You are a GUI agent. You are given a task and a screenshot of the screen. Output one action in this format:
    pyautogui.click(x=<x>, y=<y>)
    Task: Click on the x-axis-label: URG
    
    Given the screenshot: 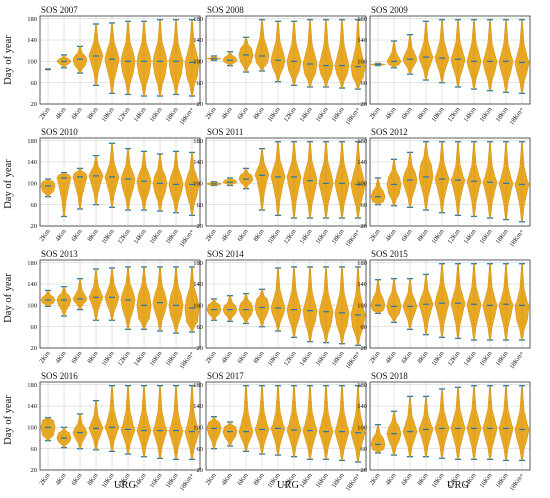 What is the action you would take?
    pyautogui.click(x=288, y=485)
    